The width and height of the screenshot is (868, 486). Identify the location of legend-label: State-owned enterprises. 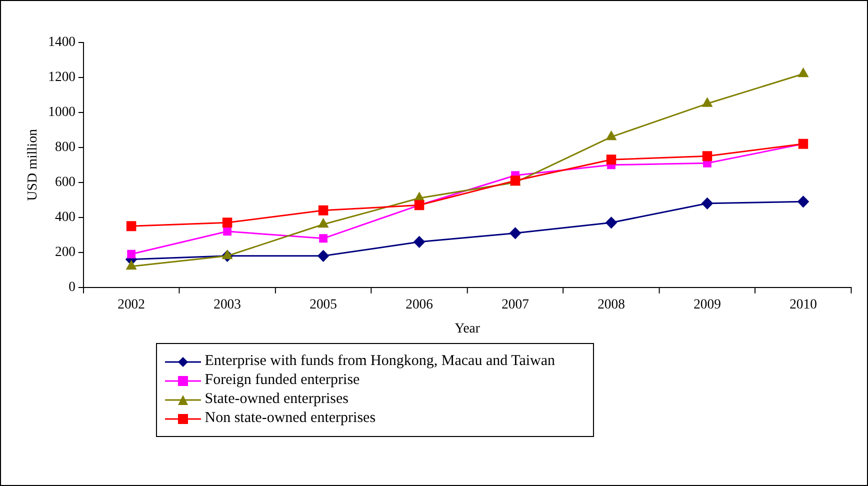
(276, 399).